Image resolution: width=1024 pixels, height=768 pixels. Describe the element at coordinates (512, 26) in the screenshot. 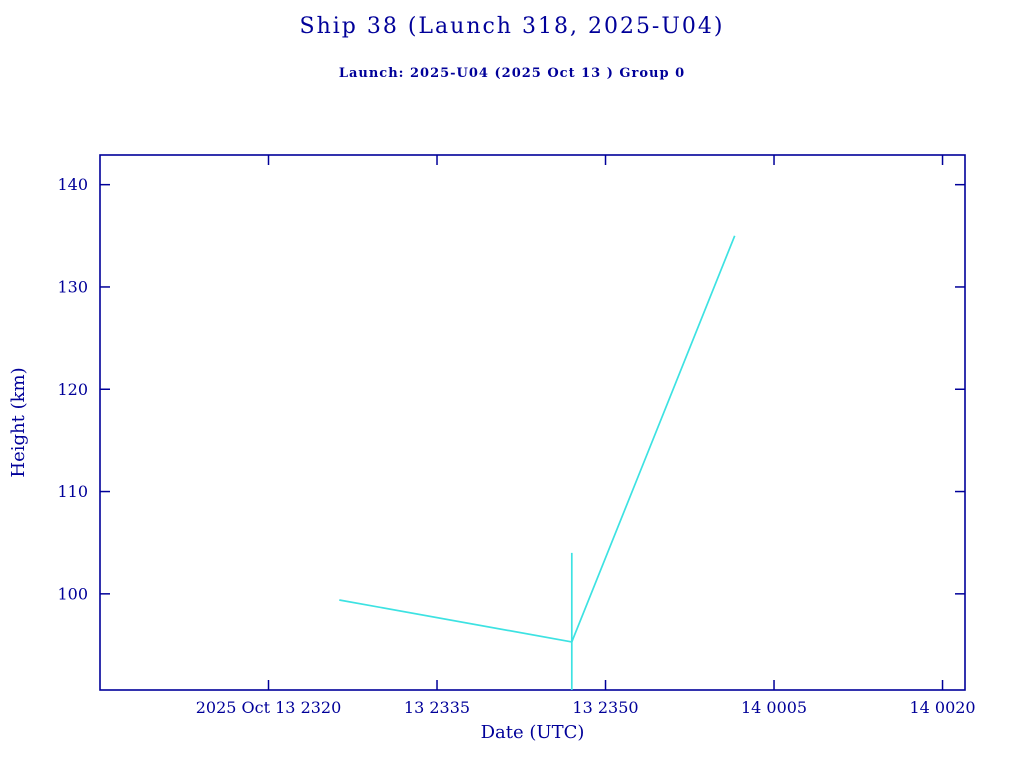

I see `chart-title: Ship 38 (Launch 318, 2025-U04)` at that location.